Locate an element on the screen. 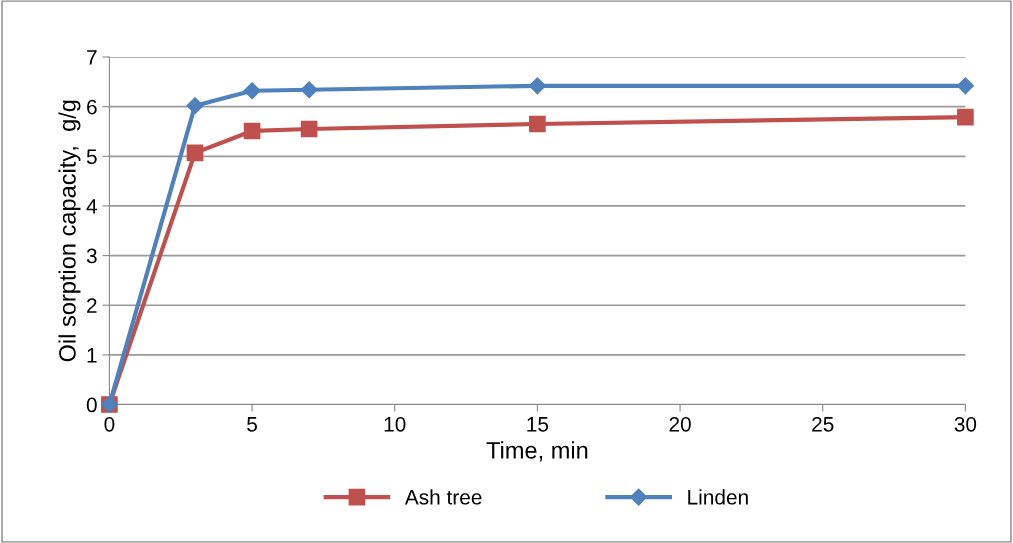 The width and height of the screenshot is (1013, 543). y-tick-label: 0 is located at coordinates (91, 405).